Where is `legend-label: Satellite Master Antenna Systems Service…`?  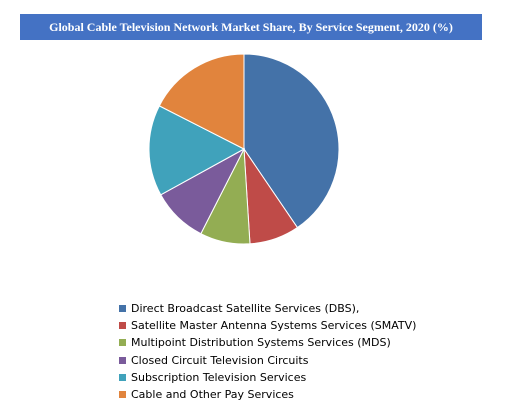 legend-label: Satellite Master Antenna Systems Service… is located at coordinates (274, 326).